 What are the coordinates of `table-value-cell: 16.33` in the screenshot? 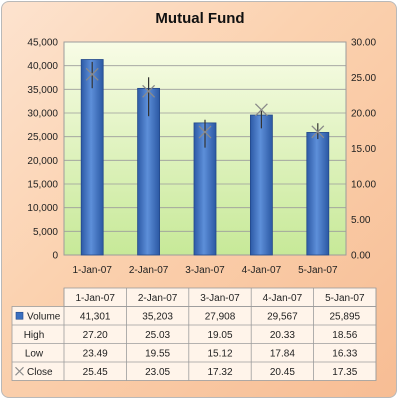 It's located at (344, 353).